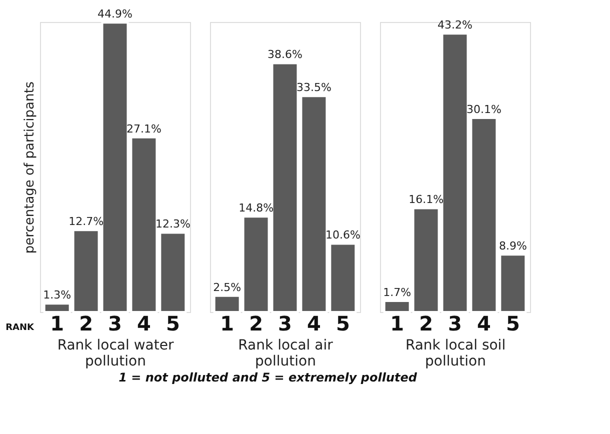 The image size is (610, 434). Describe the element at coordinates (30, 167) in the screenshot. I see `y-axis-title: percentage of participants` at that location.